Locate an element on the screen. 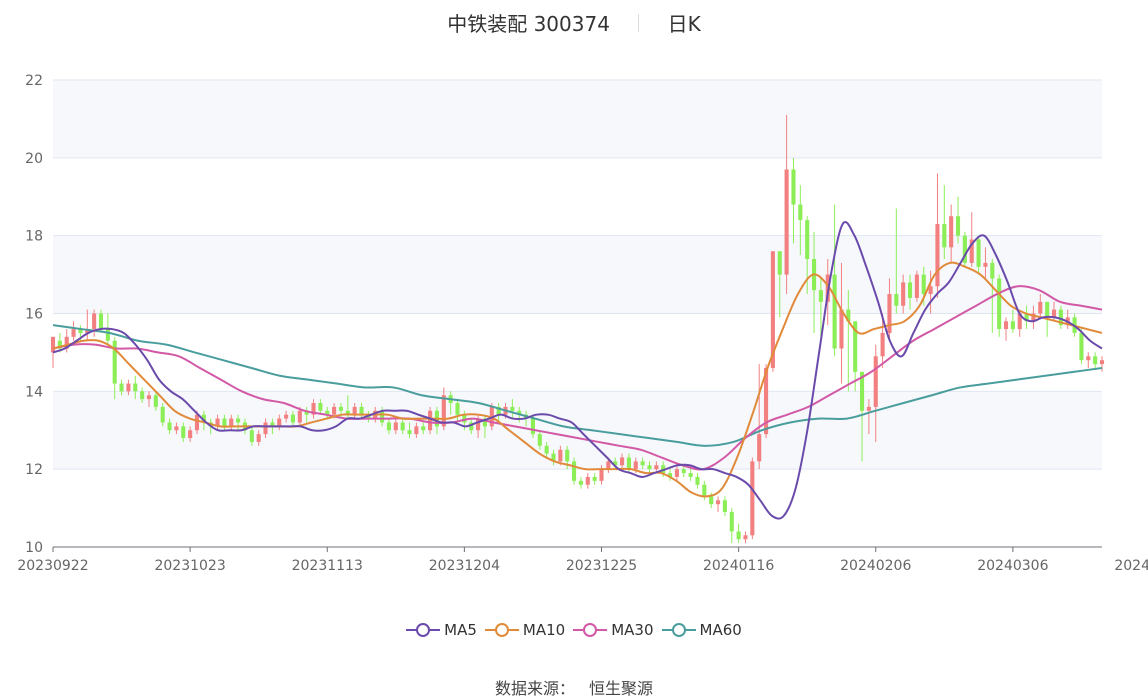  title-separator is located at coordinates (639, 22).